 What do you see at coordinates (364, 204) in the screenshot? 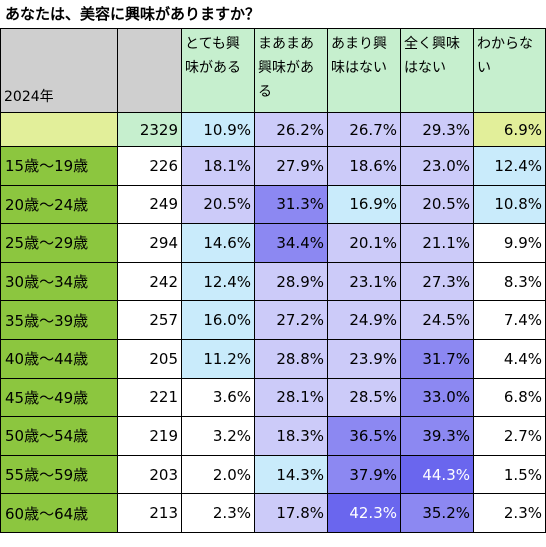
I see `percent-cell: 16.9%` at bounding box center [364, 204].